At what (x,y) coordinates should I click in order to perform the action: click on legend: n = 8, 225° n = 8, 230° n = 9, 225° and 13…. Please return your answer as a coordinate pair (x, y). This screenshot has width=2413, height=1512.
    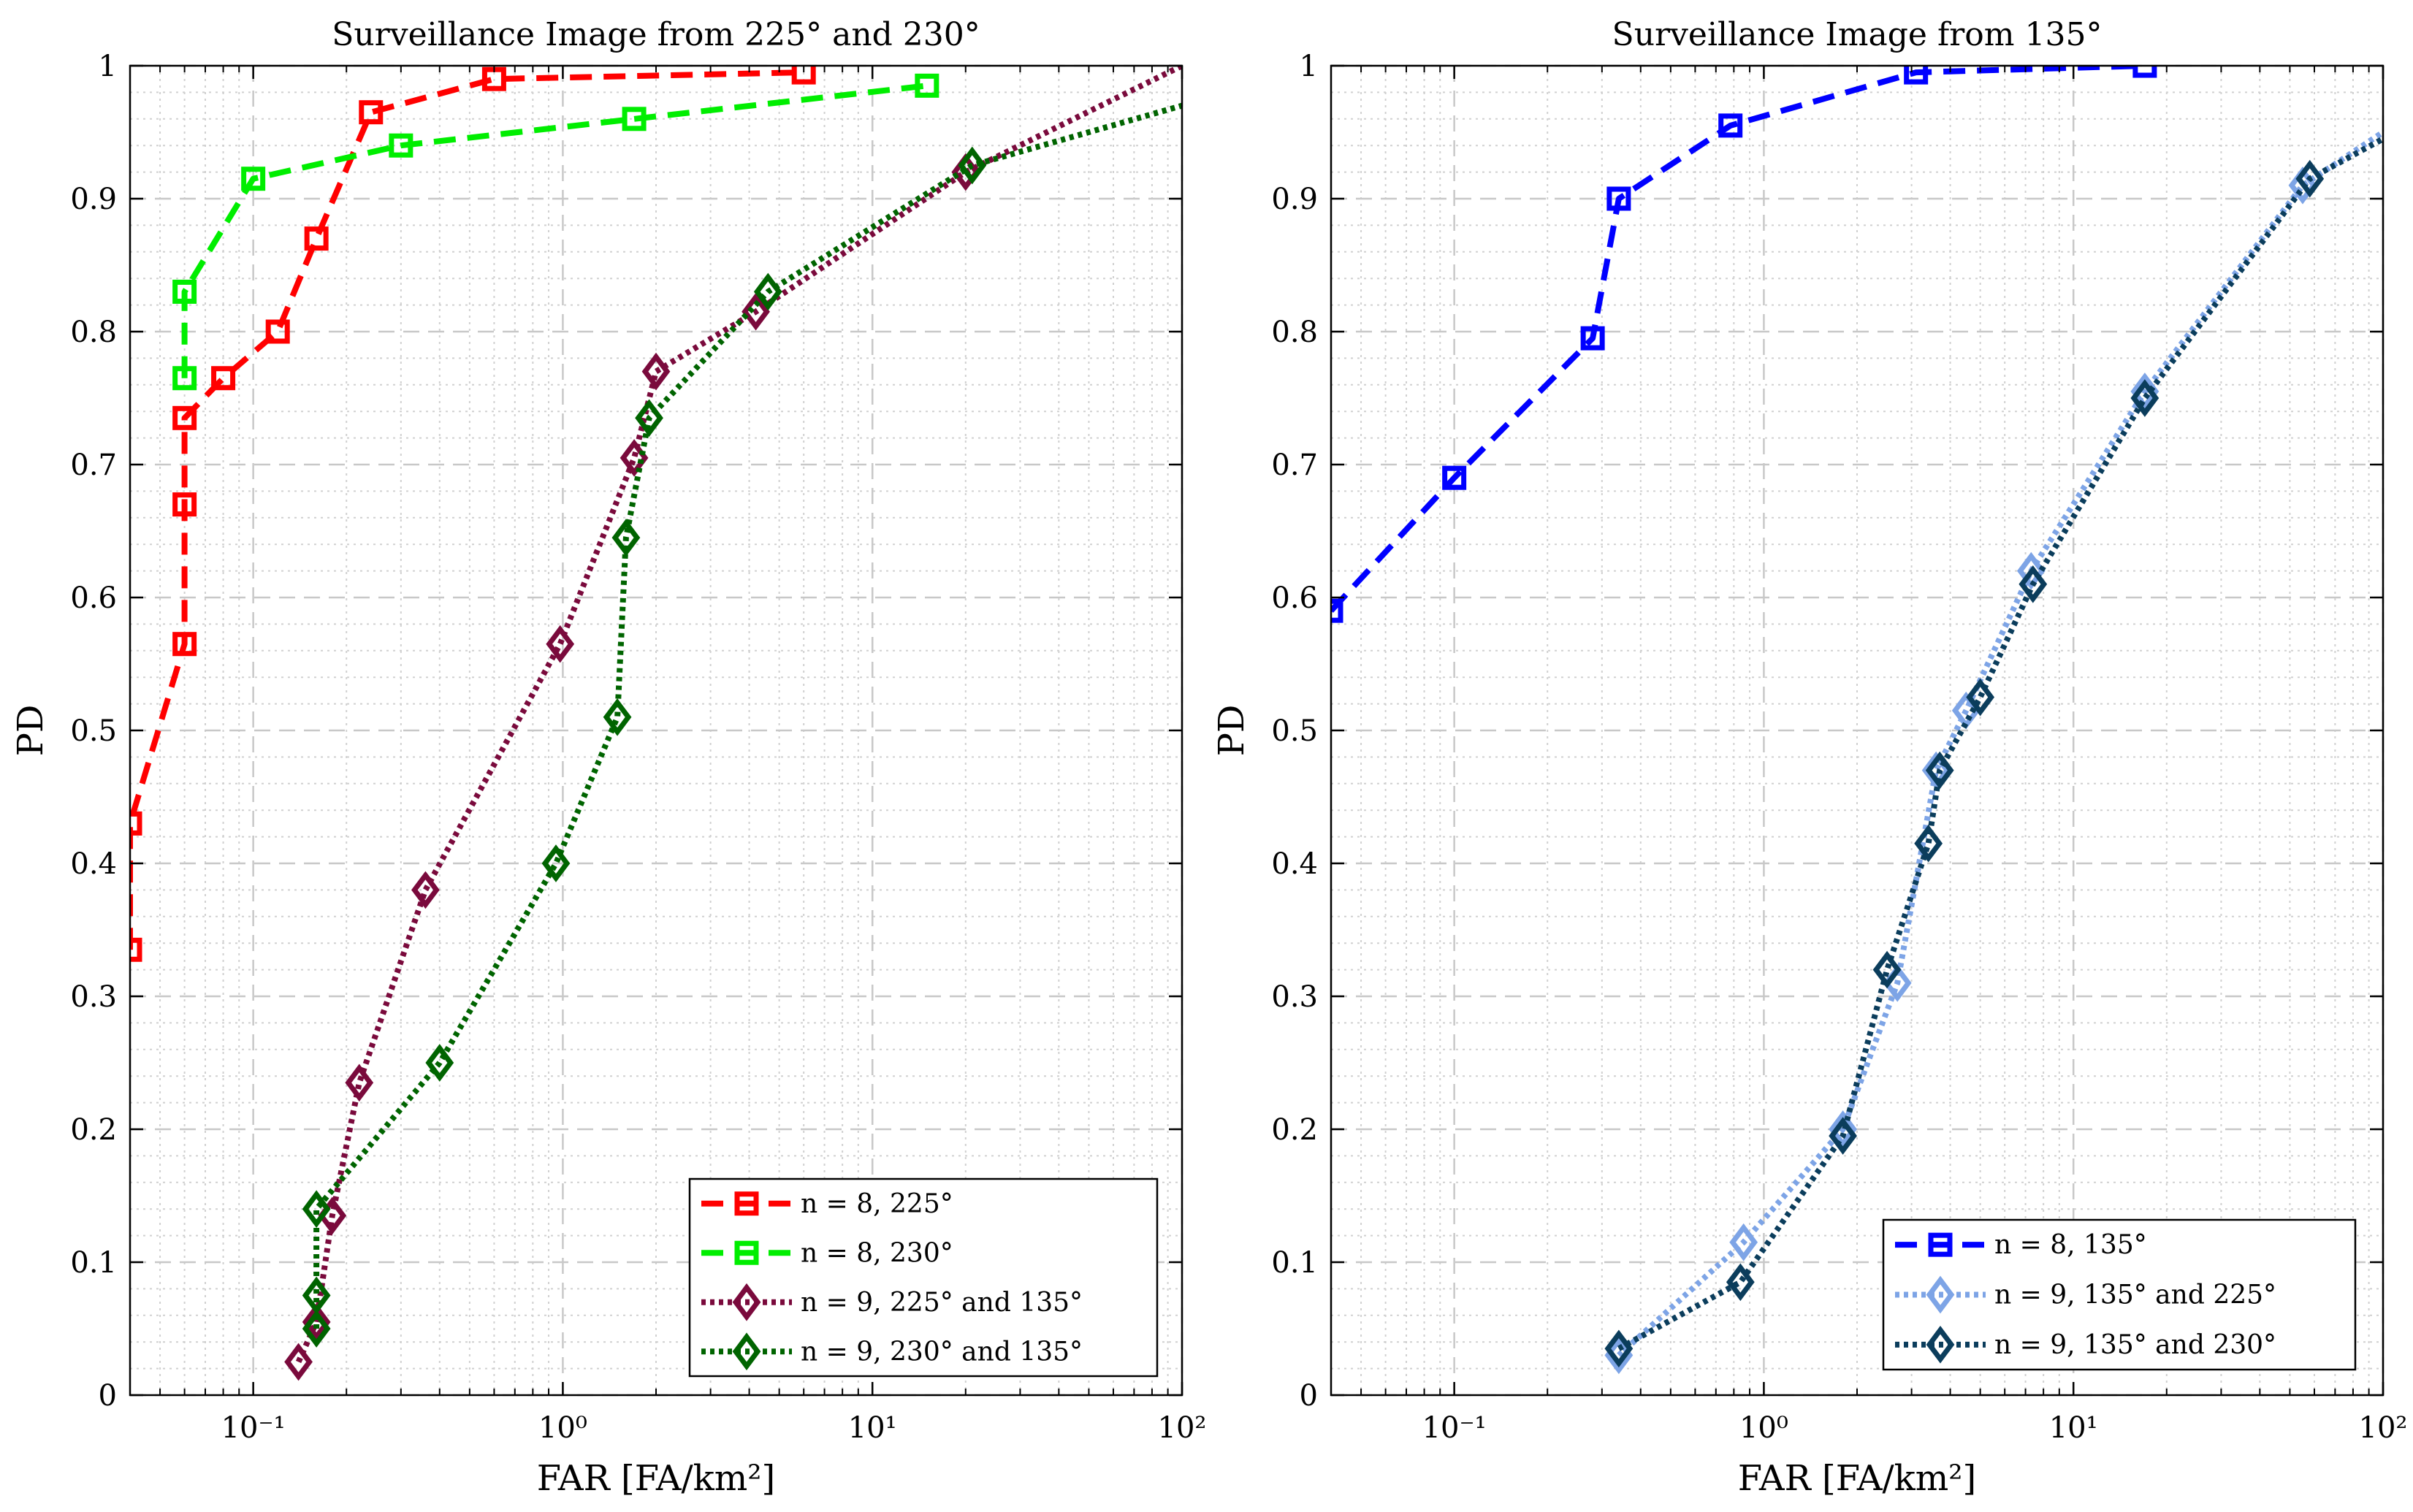
    Looking at the image, I should click on (923, 1277).